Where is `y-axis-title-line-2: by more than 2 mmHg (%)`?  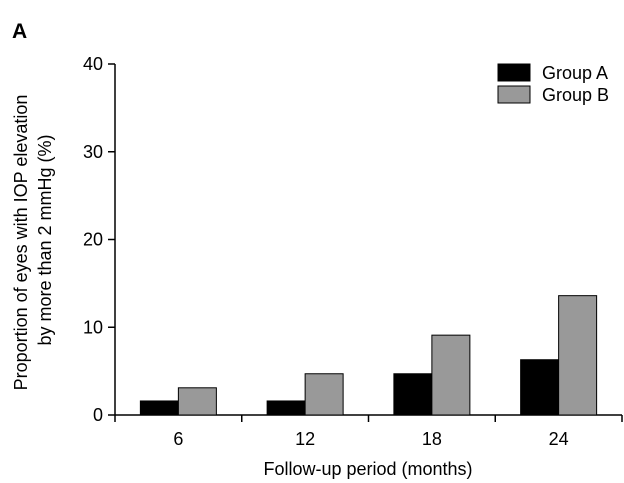 y-axis-title-line-2: by more than 2 mmHg (%) is located at coordinates (45, 239).